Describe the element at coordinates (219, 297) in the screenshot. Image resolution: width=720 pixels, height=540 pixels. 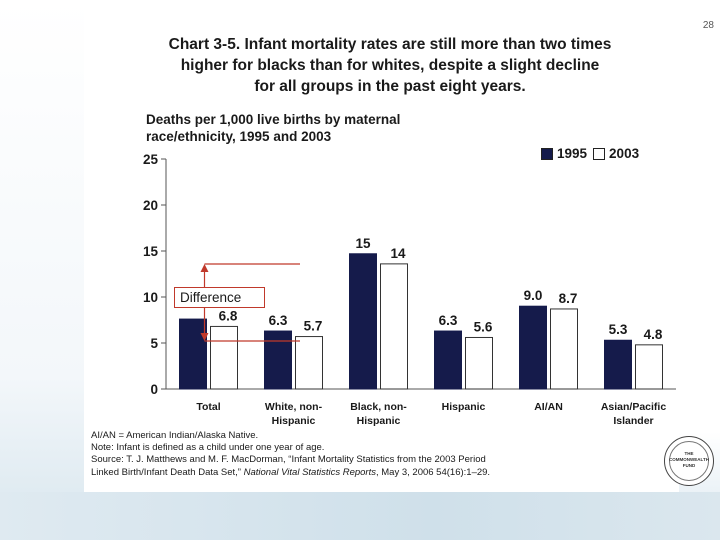
I see `difference-annotation-label: Difference` at that location.